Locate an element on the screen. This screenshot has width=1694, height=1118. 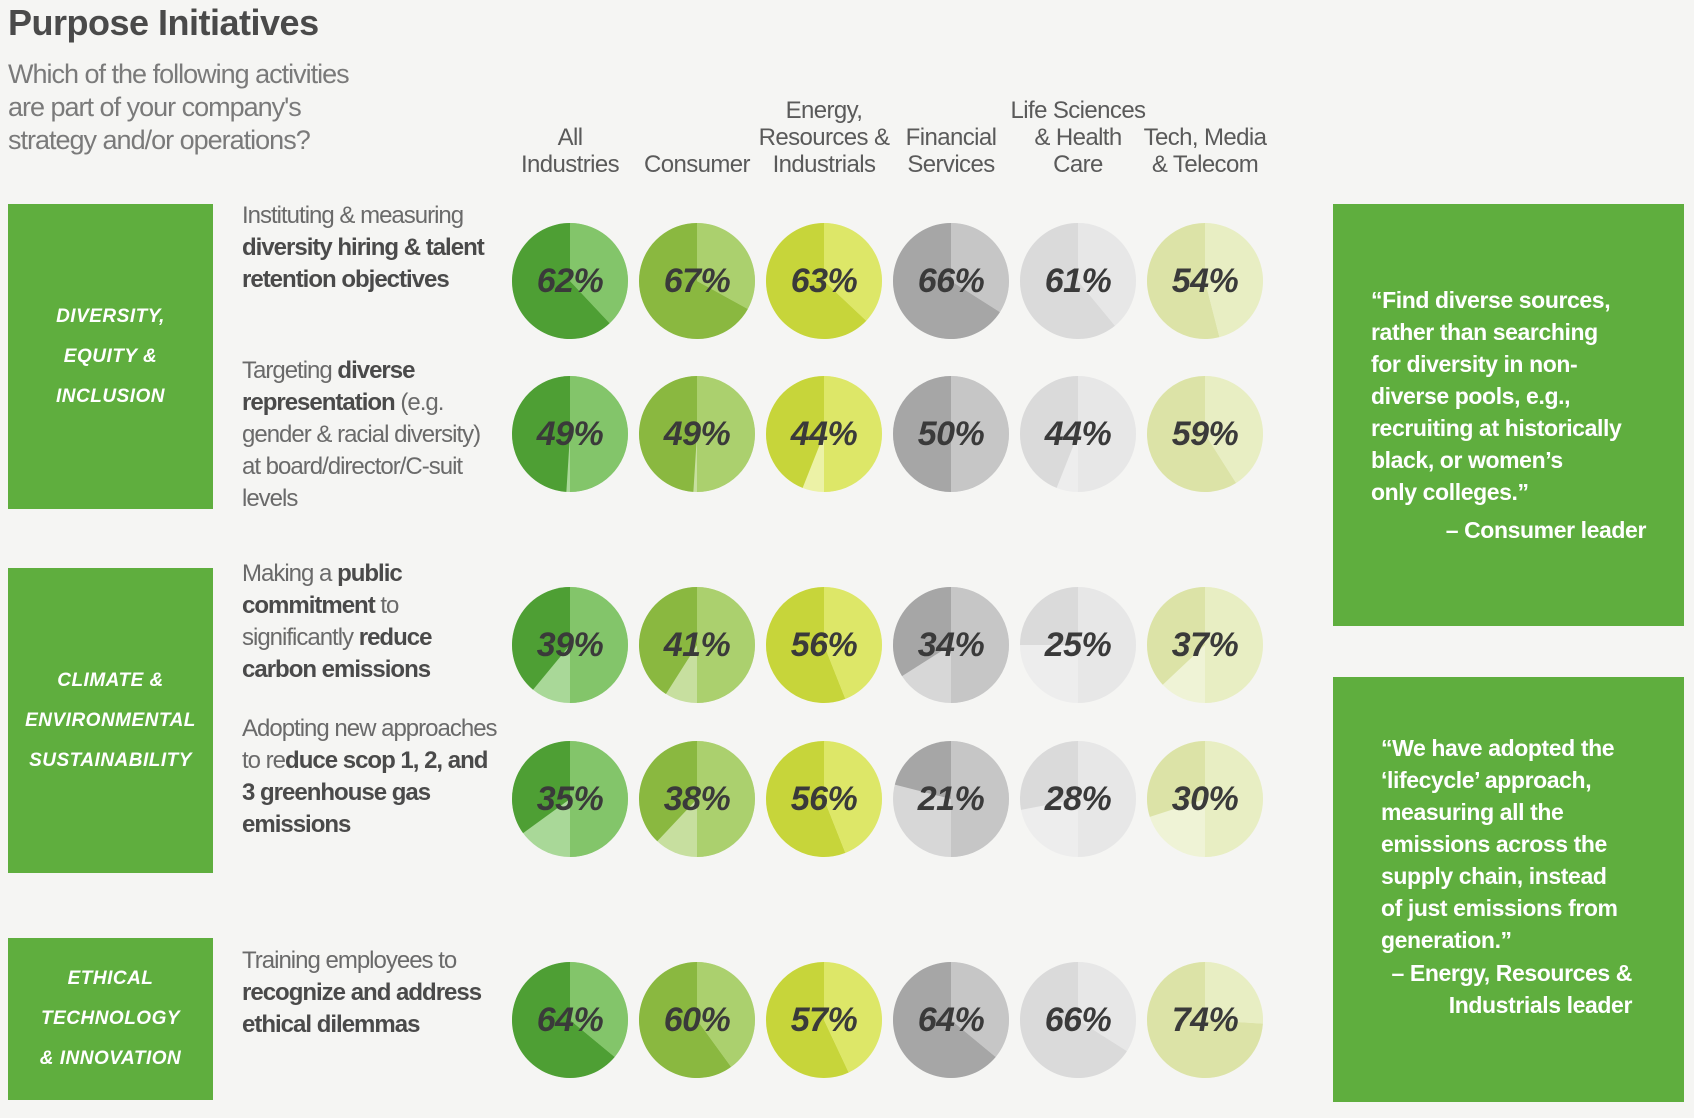
column-header: Tech, Media & Telecom is located at coordinates (1205, 151).